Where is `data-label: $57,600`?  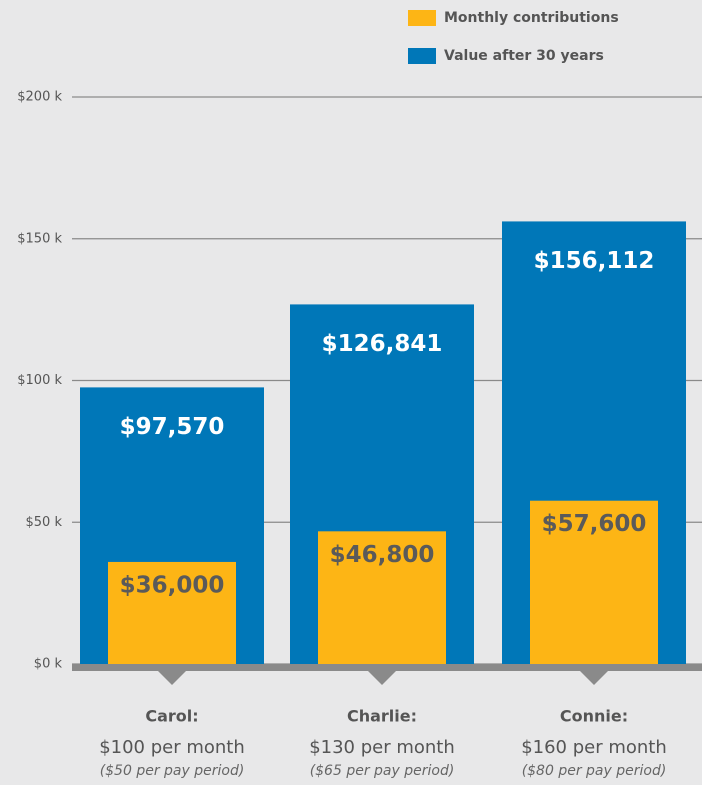 data-label: $57,600 is located at coordinates (594, 524).